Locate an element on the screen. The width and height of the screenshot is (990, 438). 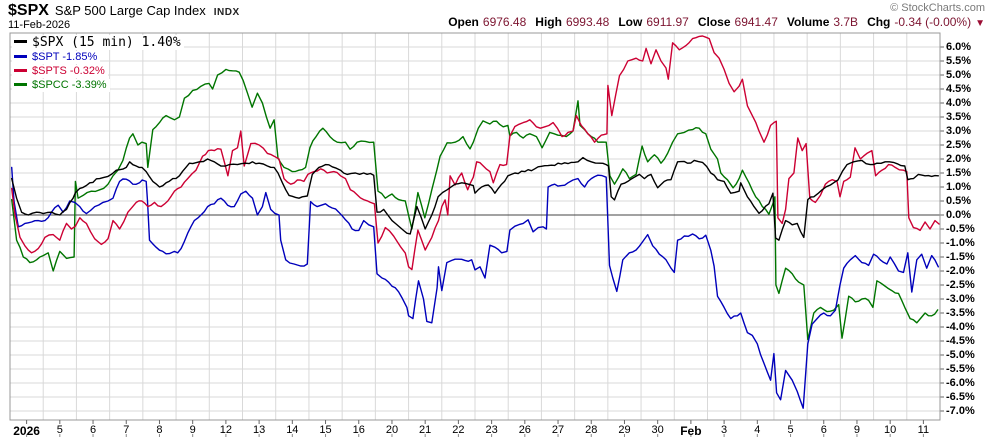
legend-item-SPX: $SPX (15 min) 1.40% is located at coordinates (98, 42).